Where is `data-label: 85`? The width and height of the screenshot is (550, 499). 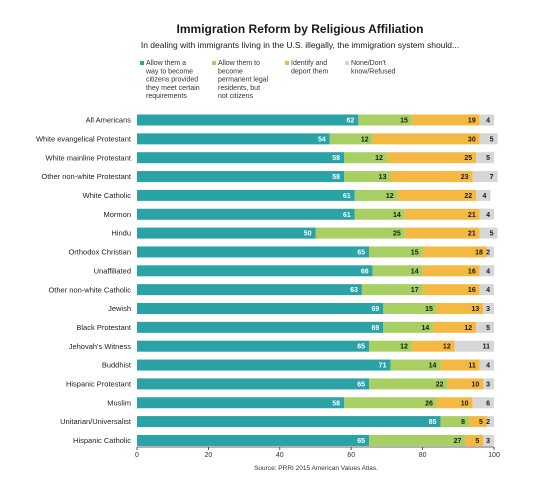 data-label: 85 is located at coordinates (433, 422).